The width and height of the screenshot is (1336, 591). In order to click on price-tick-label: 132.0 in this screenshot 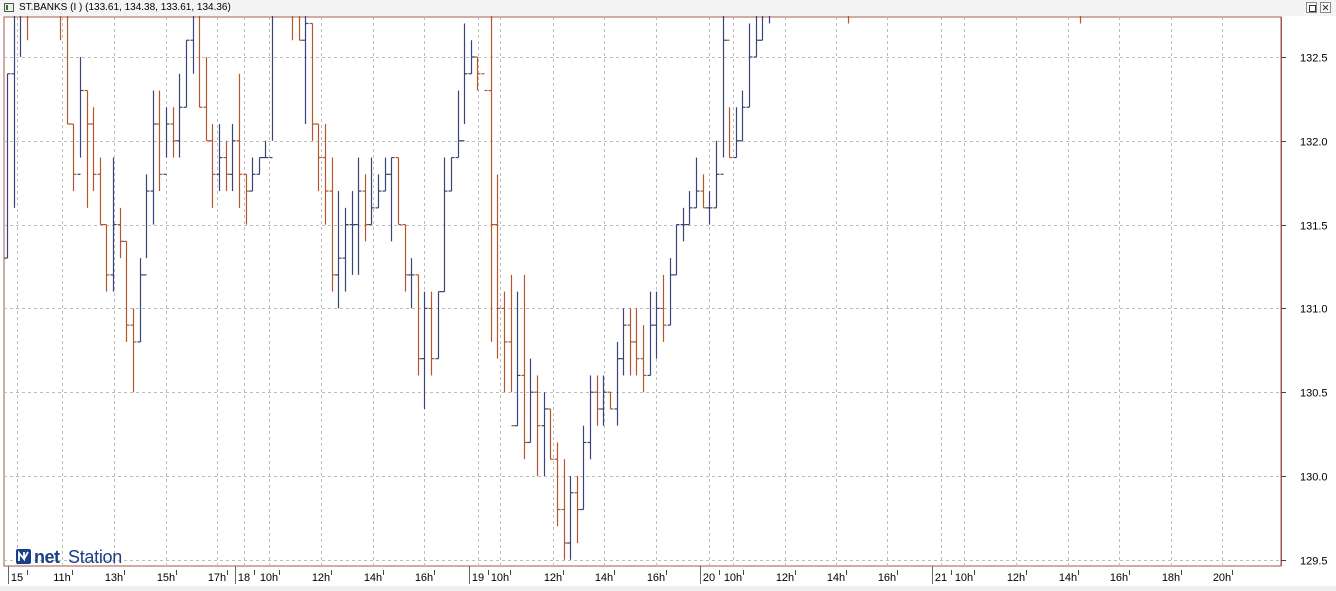, I will do `click(1314, 143)`.